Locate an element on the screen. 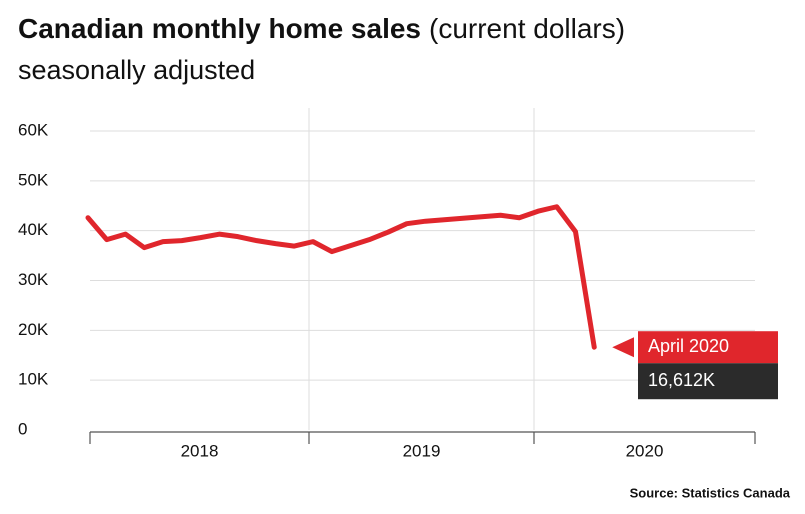 This screenshot has height=514, width=805. x-group-label: 2018 is located at coordinates (200, 450).